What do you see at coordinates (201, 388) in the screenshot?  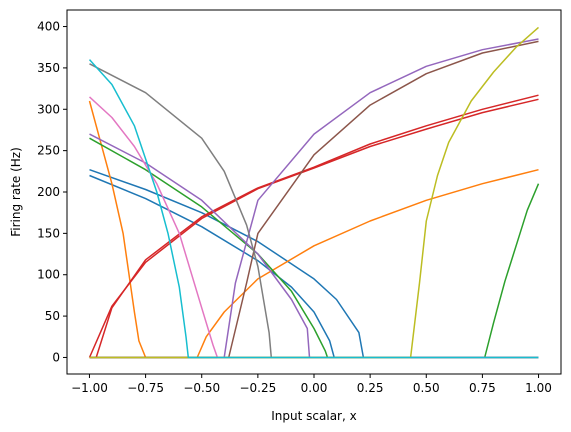 I see `x-tick-label: −0.50` at bounding box center [201, 388].